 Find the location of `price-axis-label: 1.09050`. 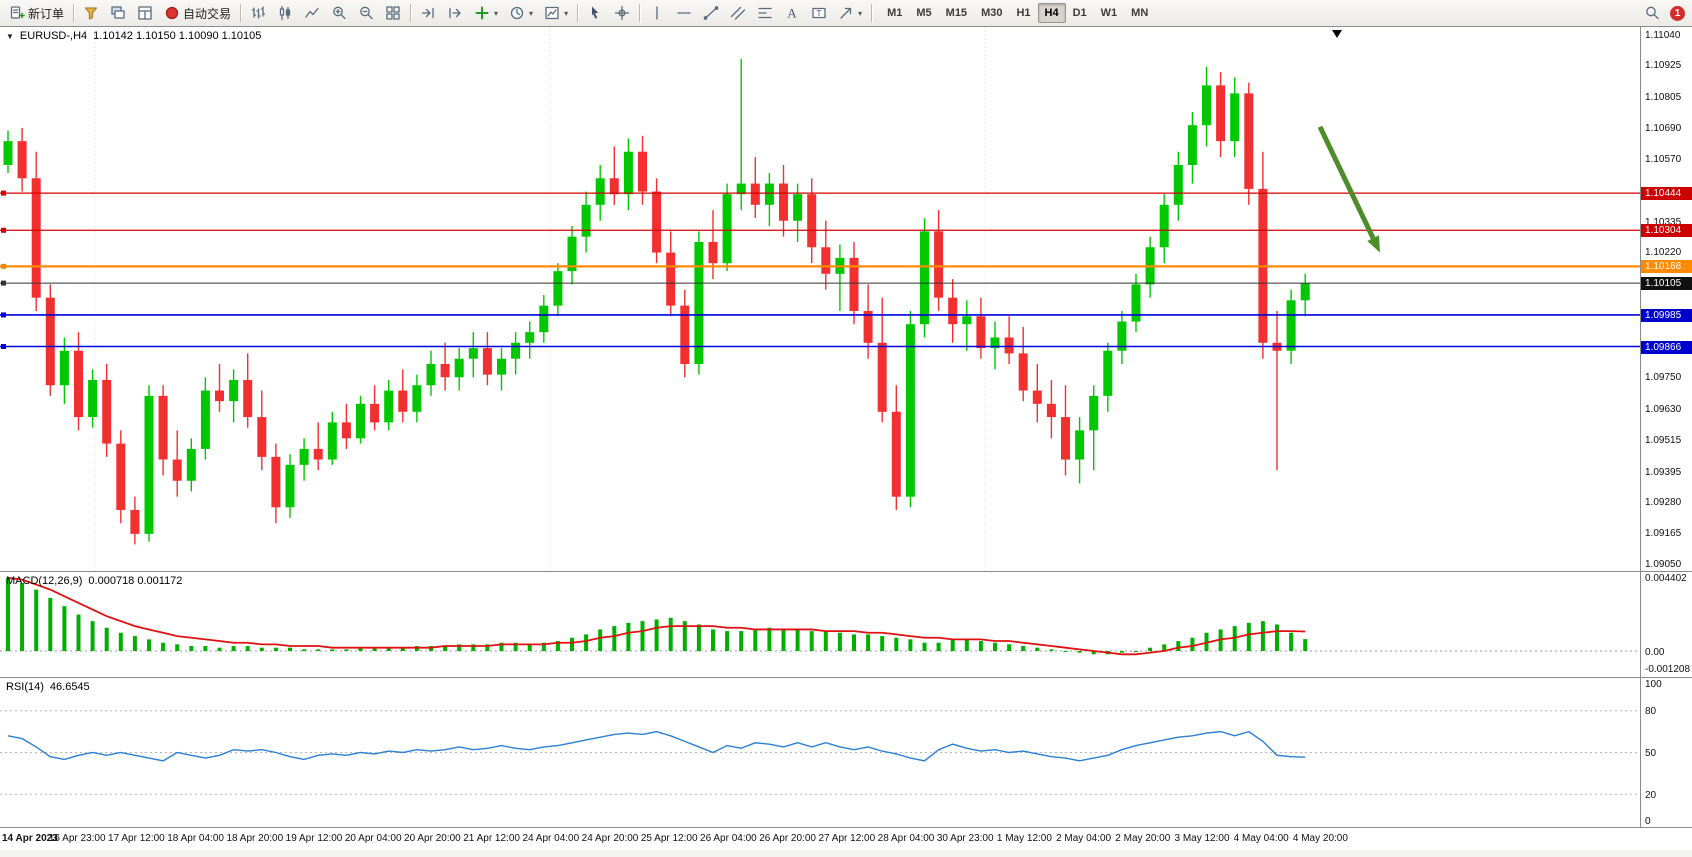

price-axis-label: 1.09050 is located at coordinates (1663, 564).